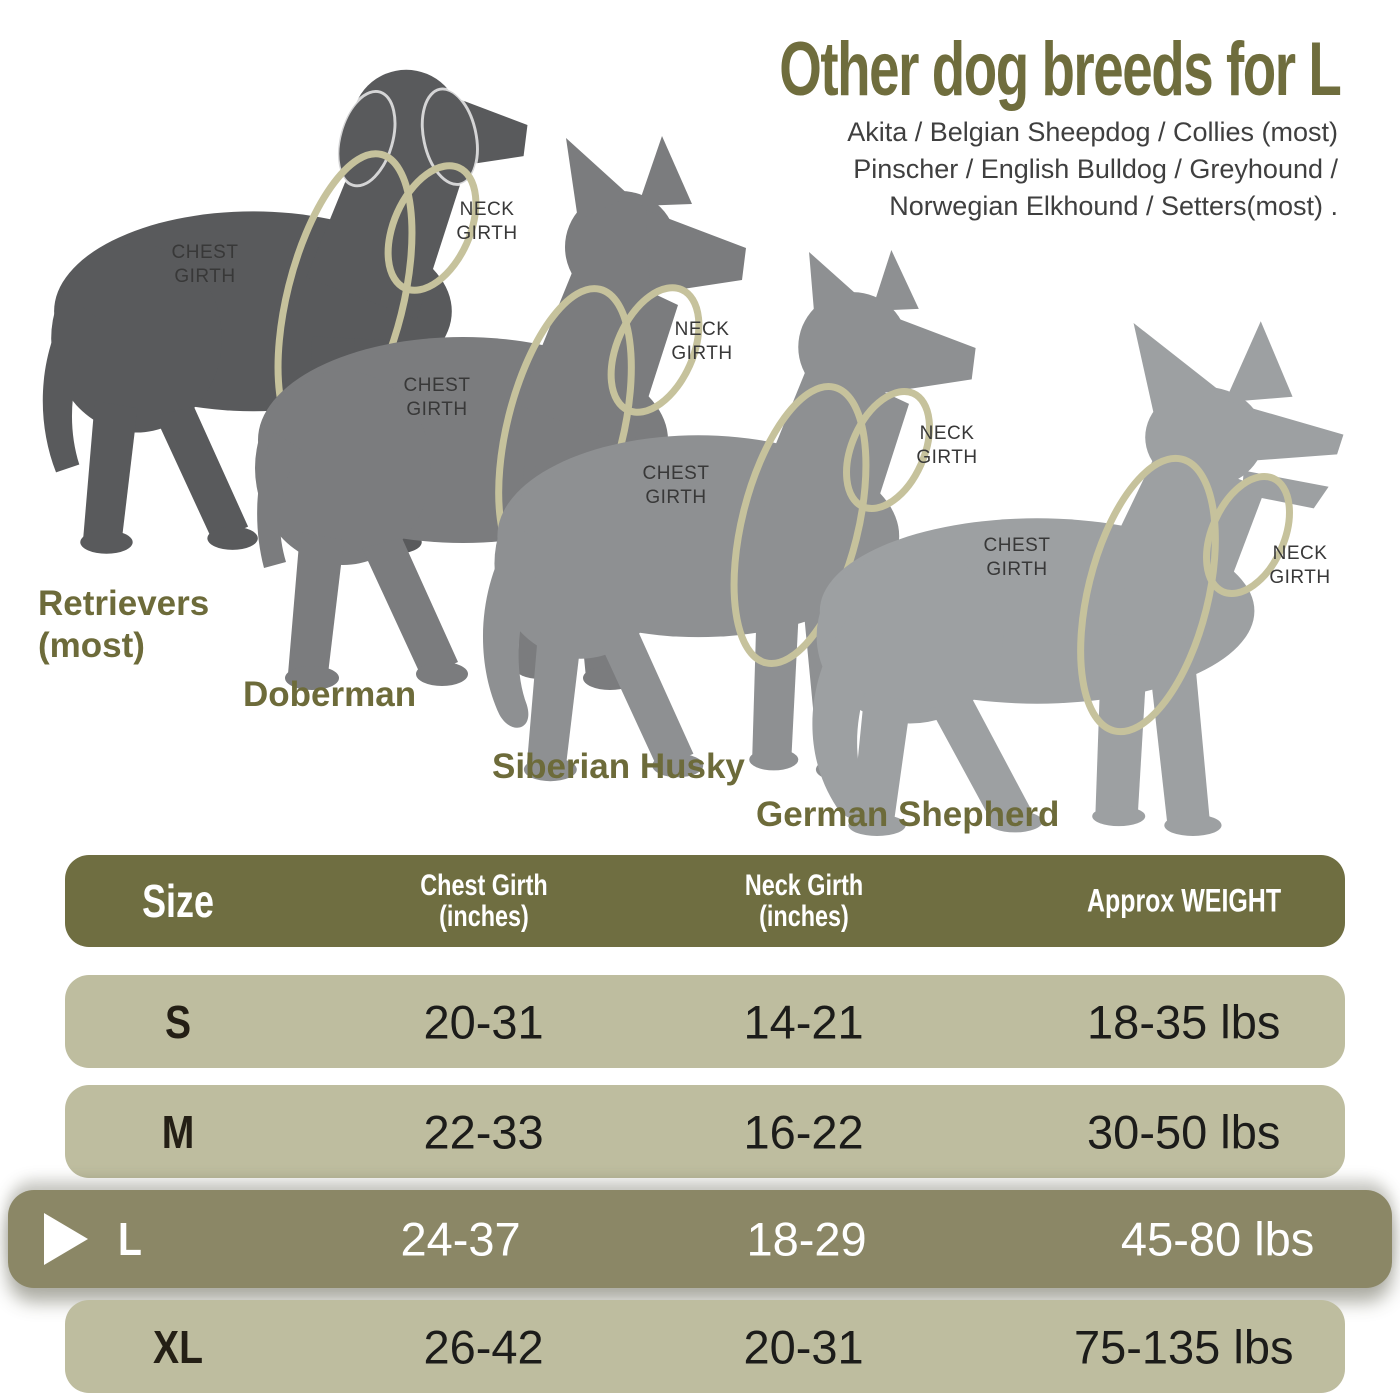 The height and width of the screenshot is (1400, 1400). What do you see at coordinates (1113, 206) in the screenshot?
I see `breeds-note-line: Norwegian Elkhound / Setters(most) .` at bounding box center [1113, 206].